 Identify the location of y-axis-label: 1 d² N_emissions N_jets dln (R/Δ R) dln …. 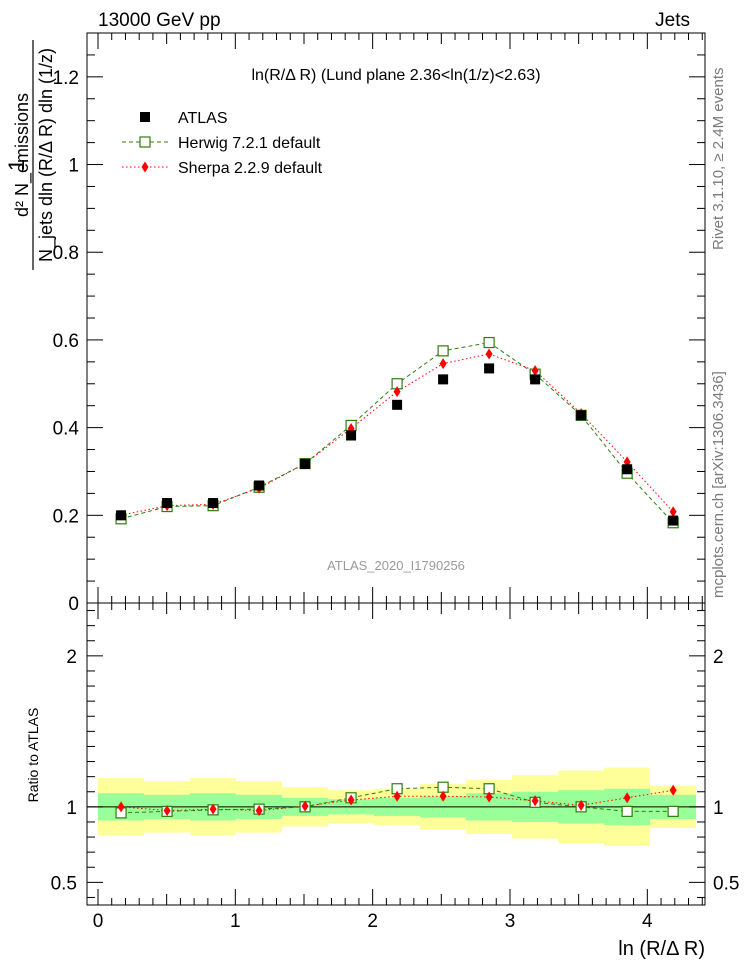
(30, 155).